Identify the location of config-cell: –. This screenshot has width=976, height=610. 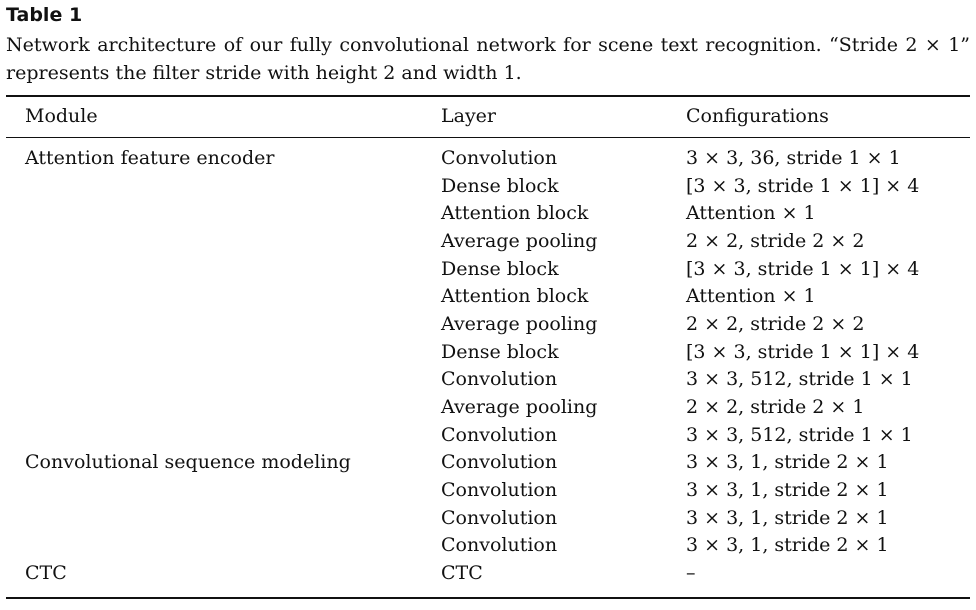
(691, 572).